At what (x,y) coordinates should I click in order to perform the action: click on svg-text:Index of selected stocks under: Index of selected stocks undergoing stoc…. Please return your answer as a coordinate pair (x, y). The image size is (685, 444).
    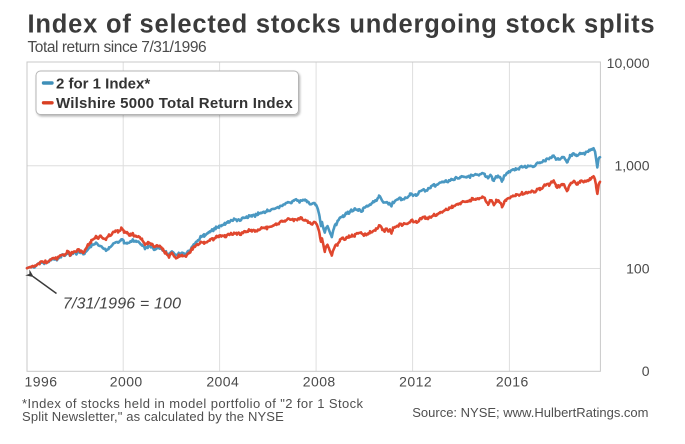
    Looking at the image, I should click on (342, 25).